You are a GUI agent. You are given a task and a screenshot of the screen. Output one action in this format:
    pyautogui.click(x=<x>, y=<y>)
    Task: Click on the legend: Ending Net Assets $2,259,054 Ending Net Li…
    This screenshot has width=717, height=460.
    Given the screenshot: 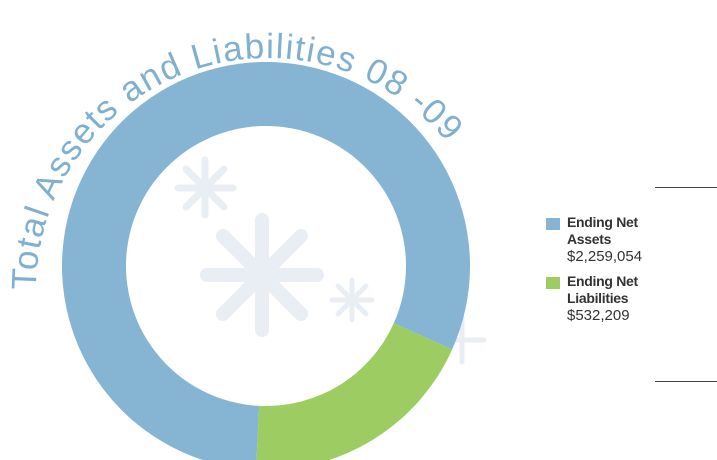 What is the action you would take?
    pyautogui.click(x=621, y=273)
    